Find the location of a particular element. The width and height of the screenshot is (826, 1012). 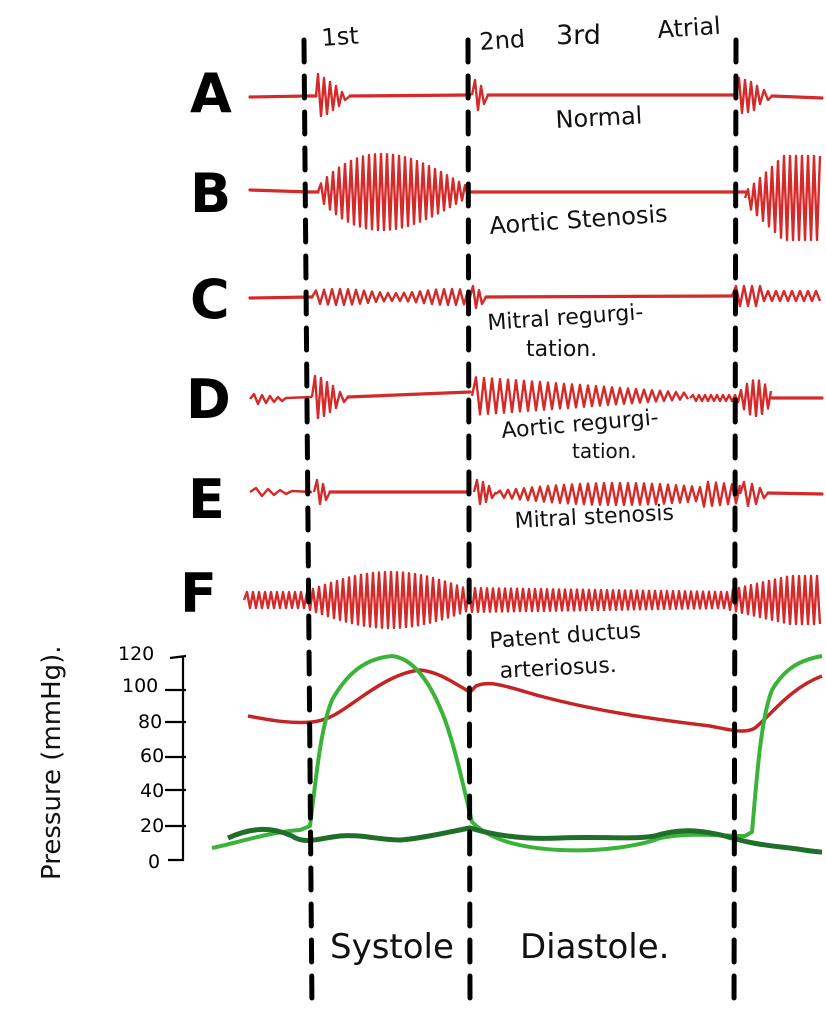

diastole-label: Diastole. is located at coordinates (594, 947).